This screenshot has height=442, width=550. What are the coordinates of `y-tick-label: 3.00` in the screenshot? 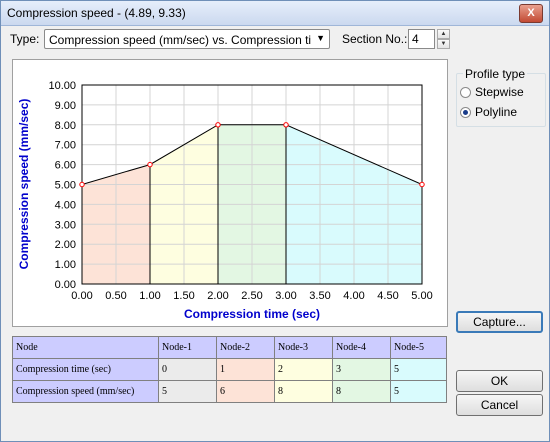 It's located at (65, 225).